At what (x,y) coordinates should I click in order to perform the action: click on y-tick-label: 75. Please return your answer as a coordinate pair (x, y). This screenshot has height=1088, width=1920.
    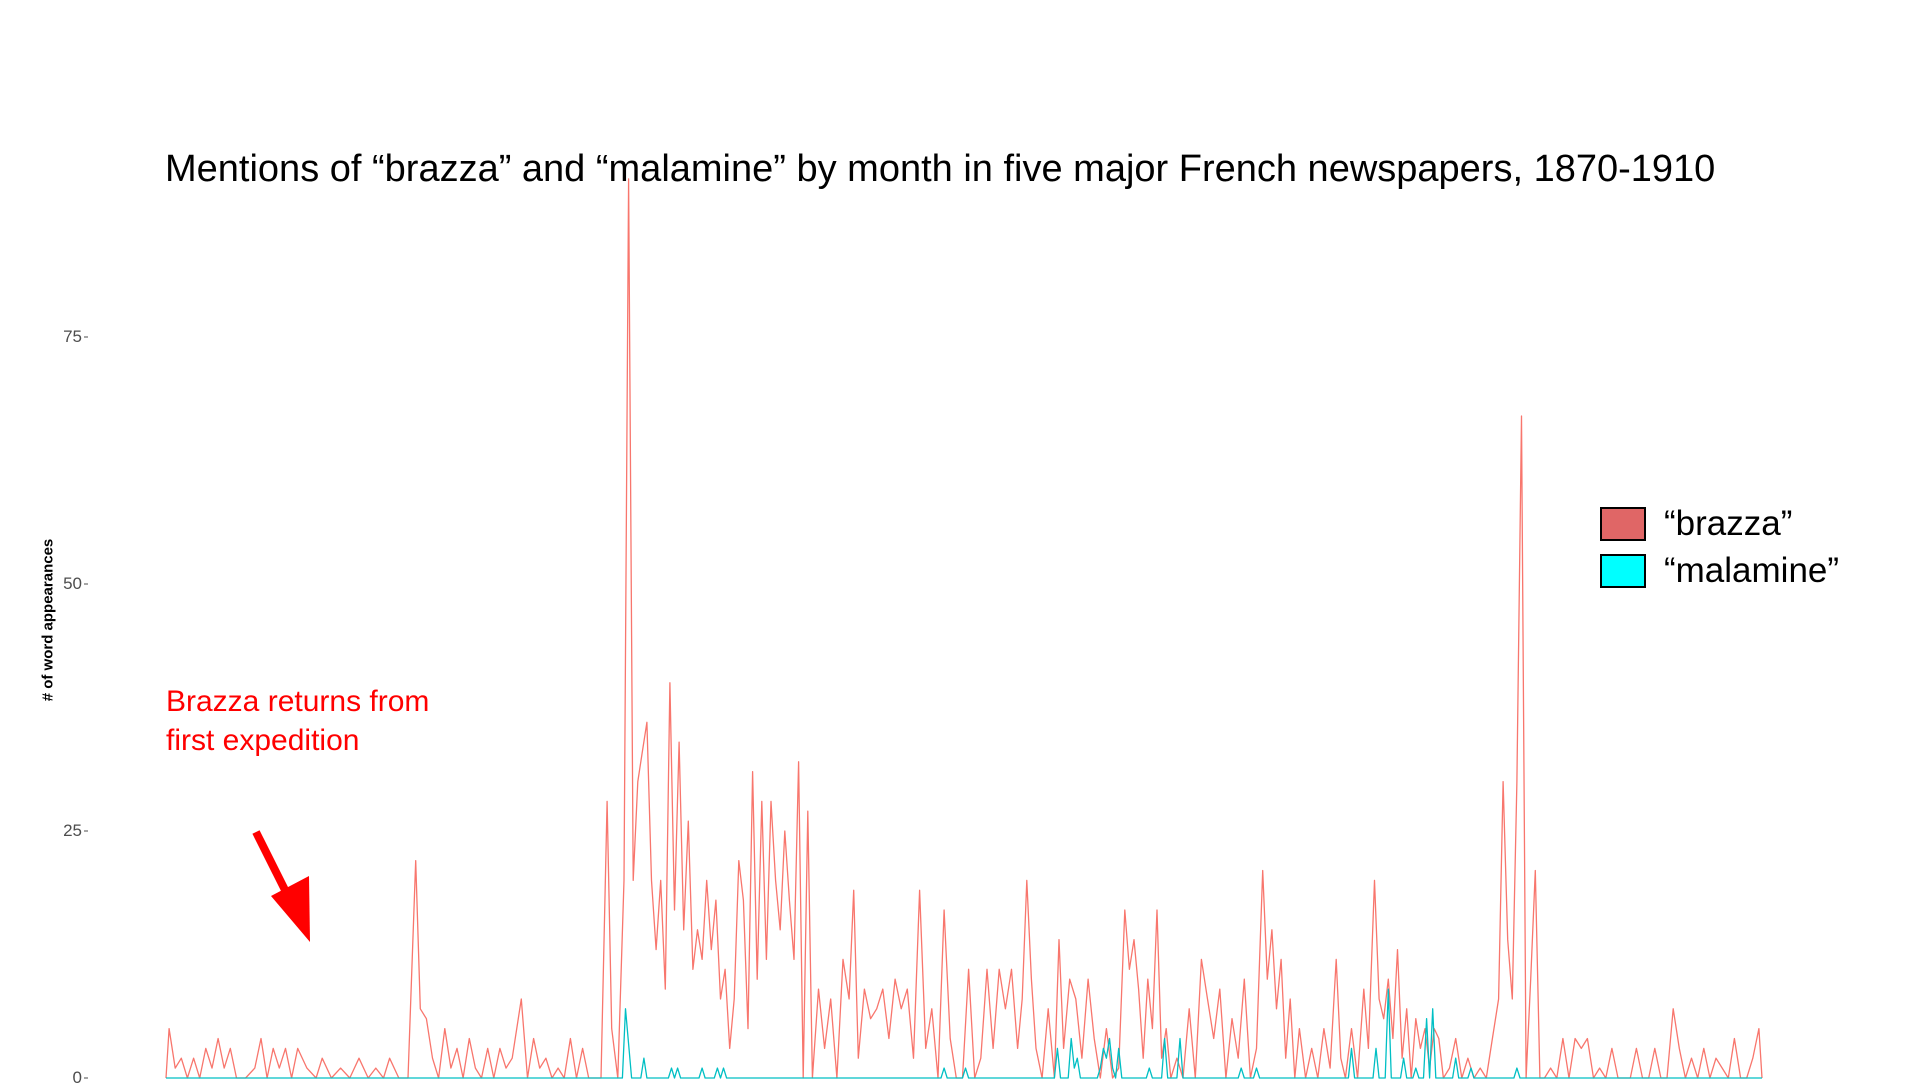
    Looking at the image, I should click on (72, 336).